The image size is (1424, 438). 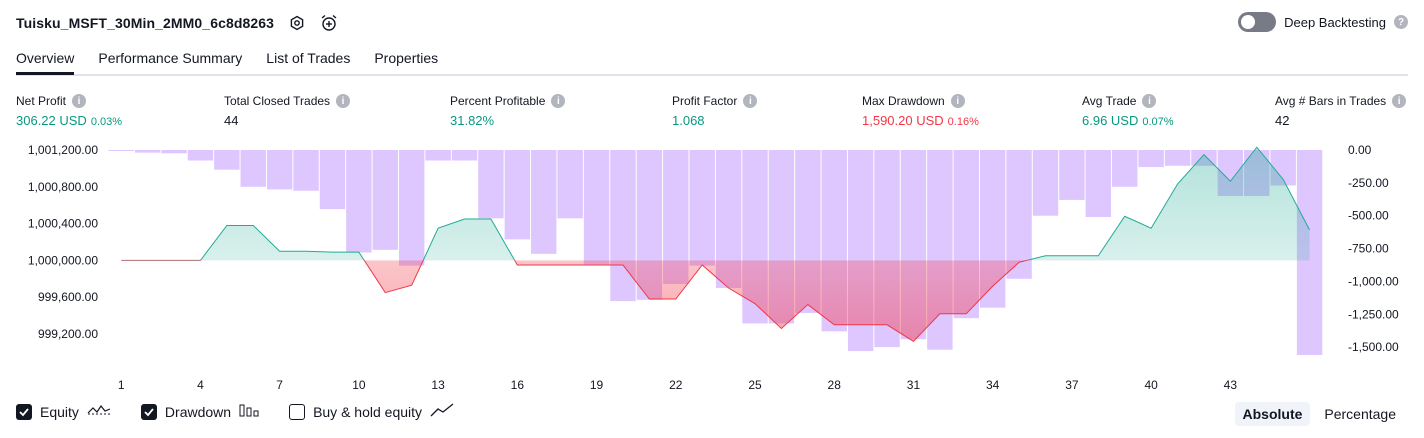 I want to click on equity-line-icon, so click(x=99, y=411).